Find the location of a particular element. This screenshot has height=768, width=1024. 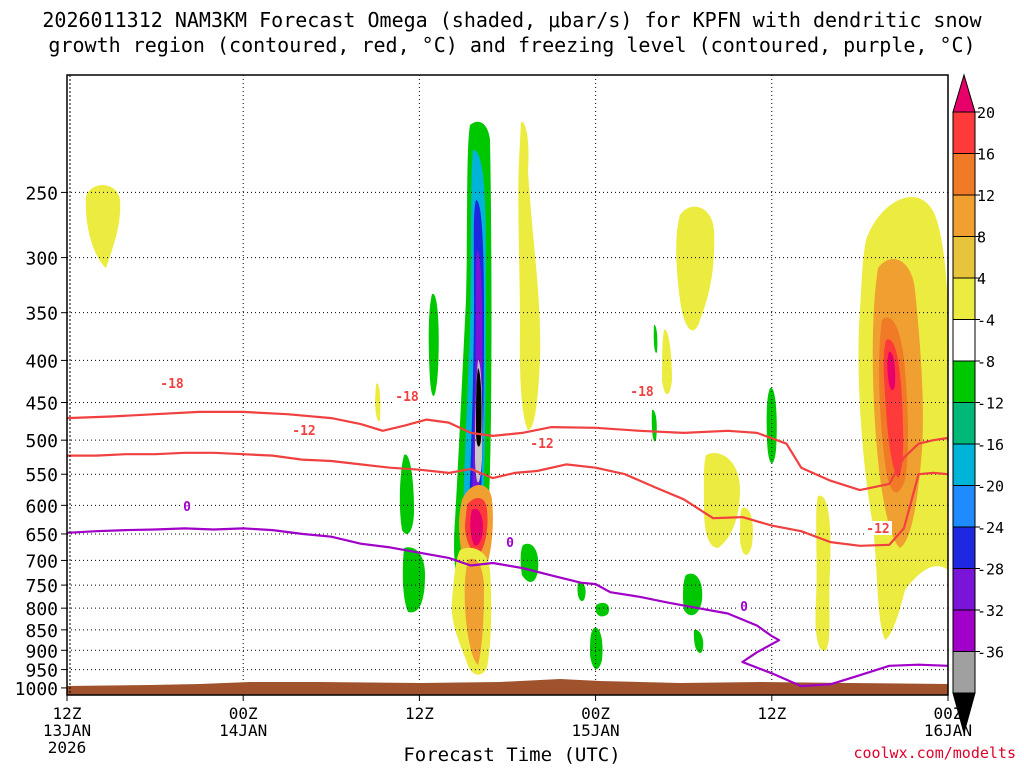

colorbar-label: -16 is located at coordinates (990, 445).